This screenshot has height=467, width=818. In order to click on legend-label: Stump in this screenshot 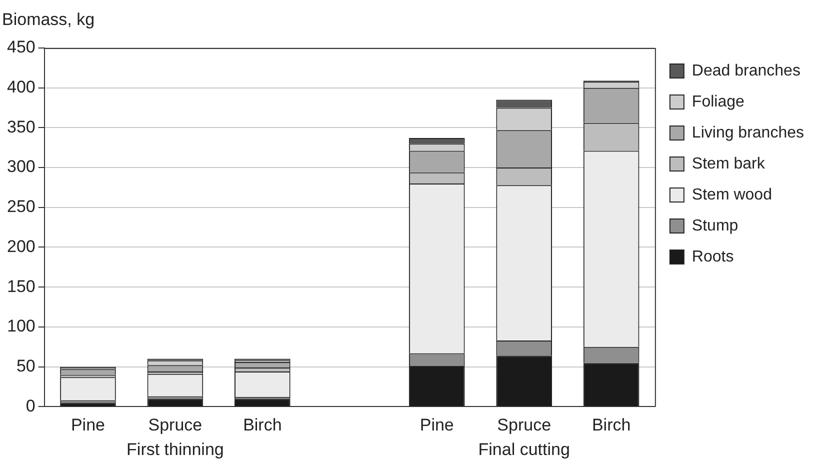, I will do `click(715, 225)`.